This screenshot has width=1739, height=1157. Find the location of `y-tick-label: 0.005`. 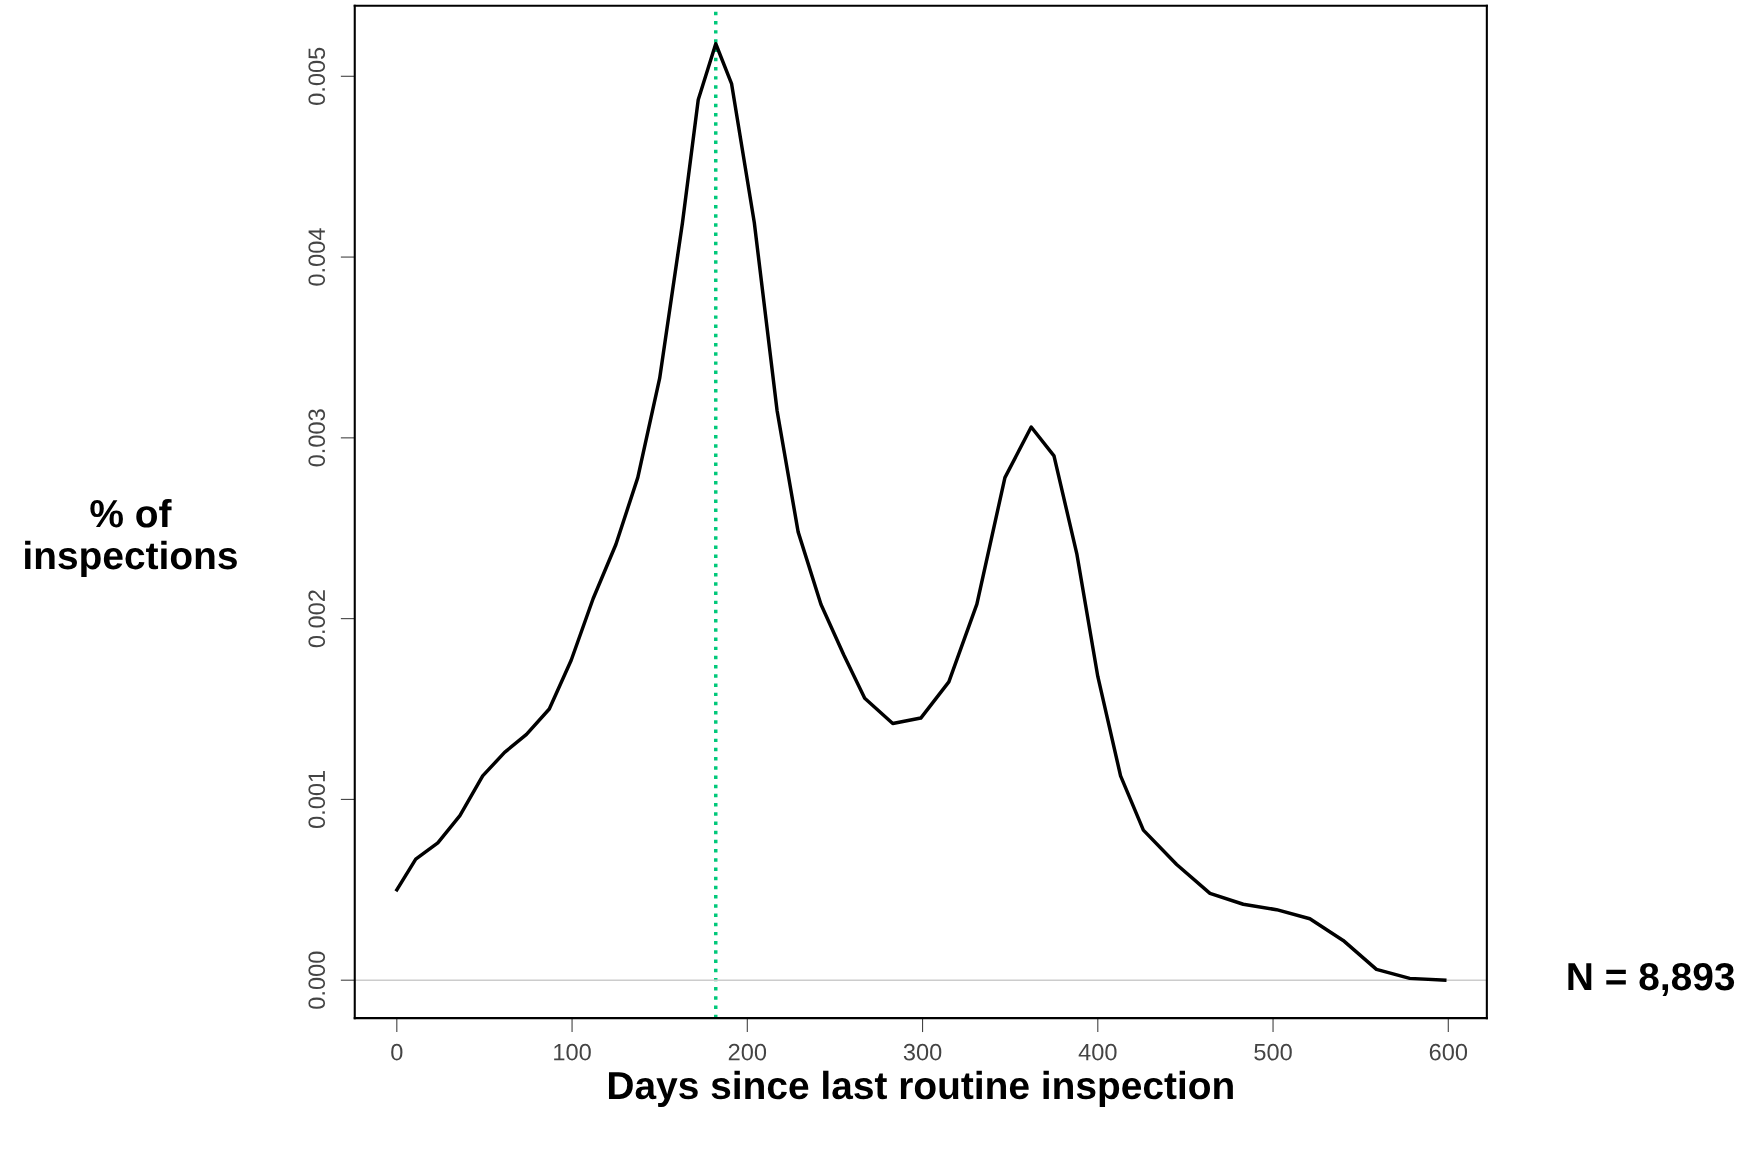

y-tick-label: 0.005 is located at coordinates (317, 76).